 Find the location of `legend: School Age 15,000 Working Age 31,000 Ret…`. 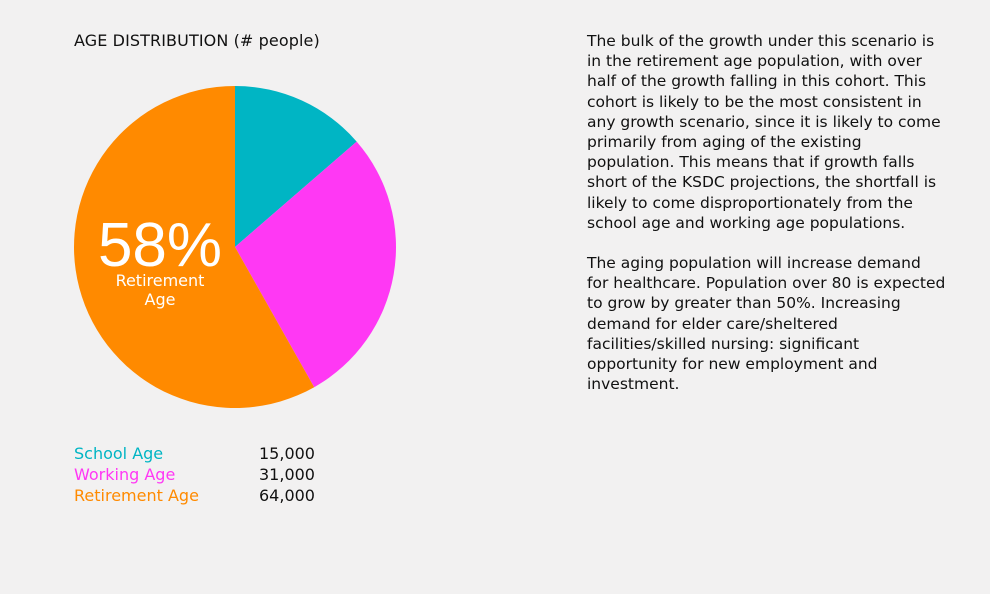

legend: School Age 15,000 Working Age 31,000 Ret… is located at coordinates (194, 474).